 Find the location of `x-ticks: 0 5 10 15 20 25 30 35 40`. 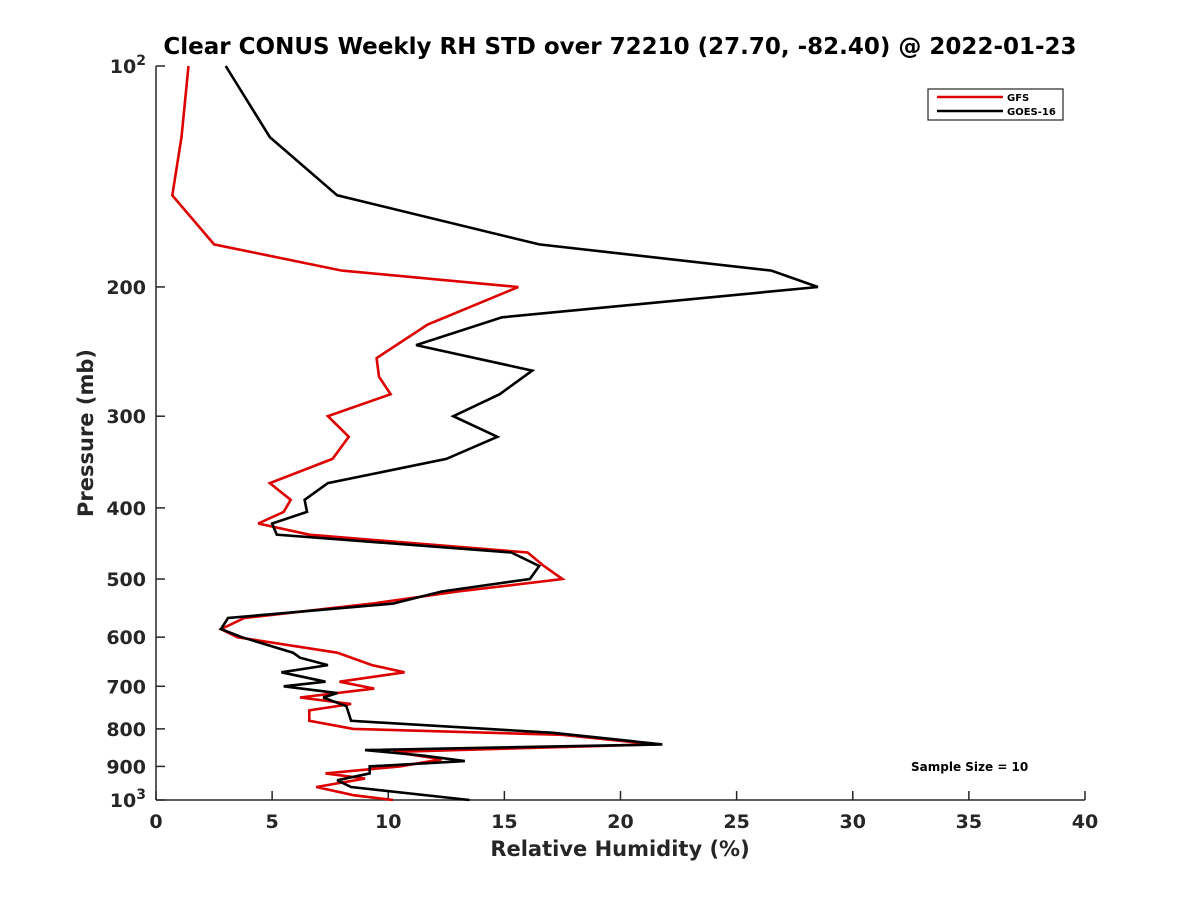

x-ticks: 0 5 10 15 20 25 30 35 40 is located at coordinates (623, 812).